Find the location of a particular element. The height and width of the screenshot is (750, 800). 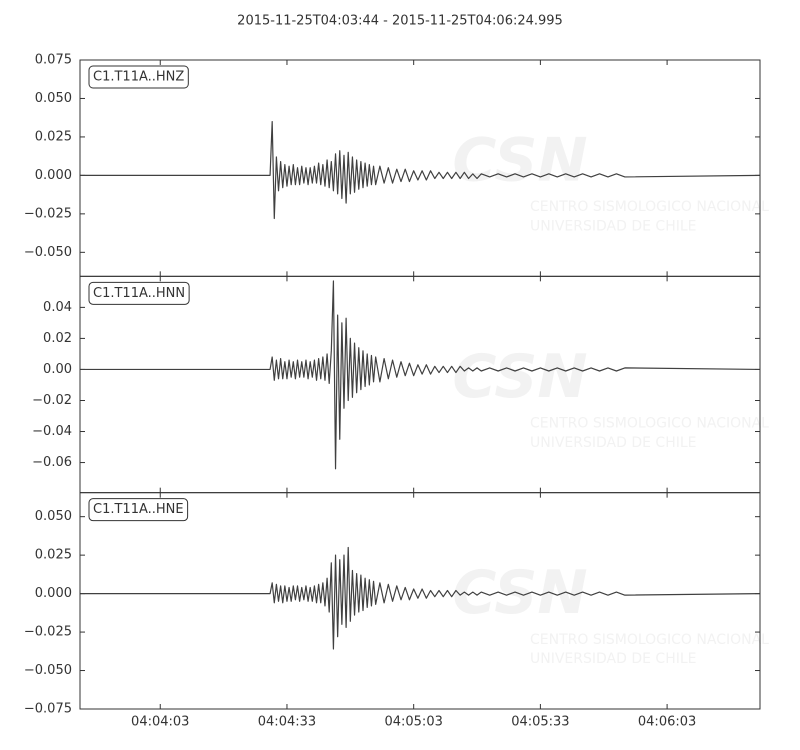

trace-label-text: C1.T11A..HNZ is located at coordinates (138, 77).